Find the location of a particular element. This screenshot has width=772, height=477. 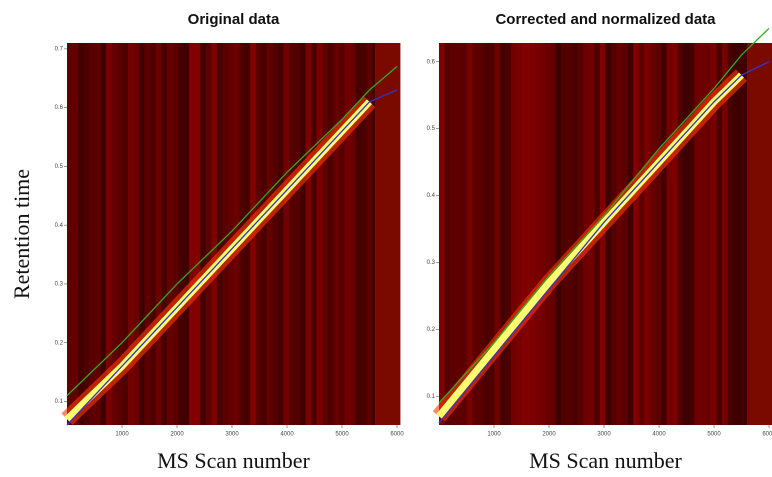

x-tick-label: 3000 is located at coordinates (604, 435).